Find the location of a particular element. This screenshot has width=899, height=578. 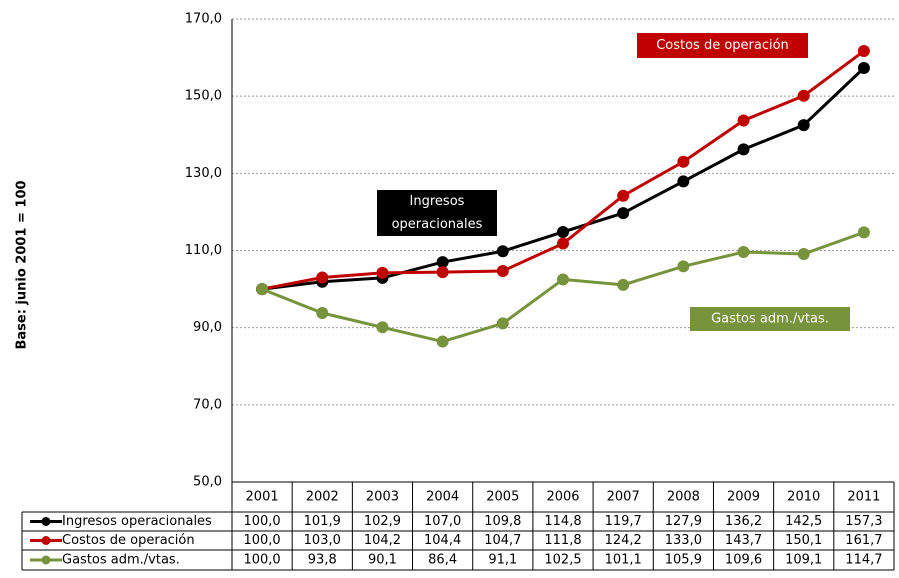

annotation-text: Ingresos is located at coordinates (437, 201).